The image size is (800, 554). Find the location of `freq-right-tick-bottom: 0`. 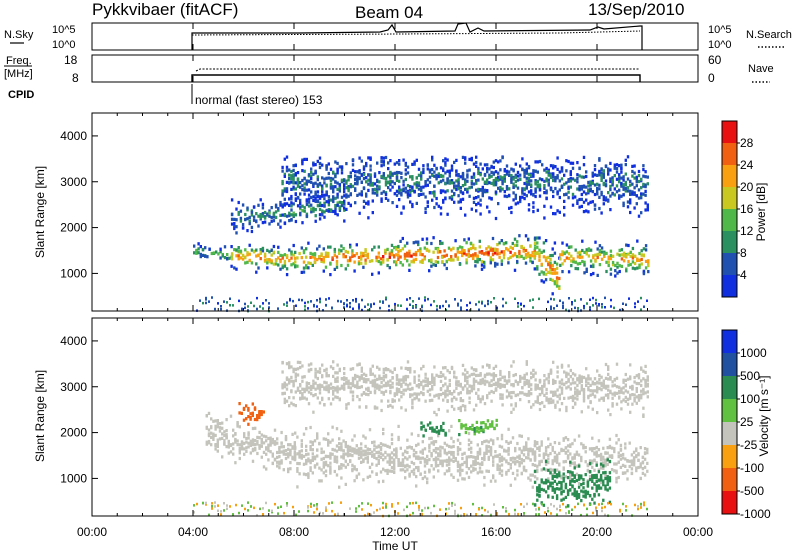

freq-right-tick-bottom: 0 is located at coordinates (711, 78).